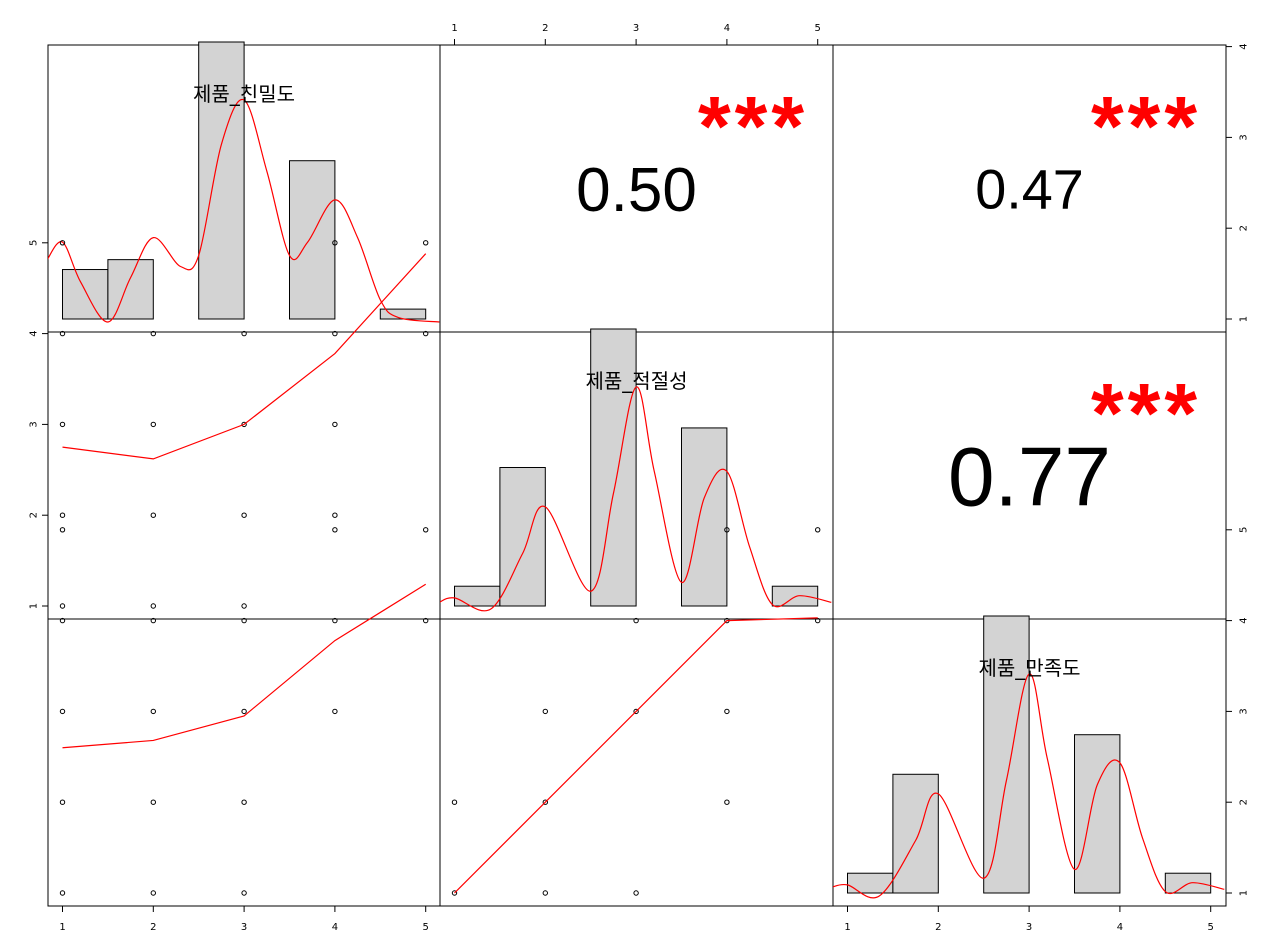 This screenshot has width=1272, height=950. Describe the element at coordinates (244, 94) in the screenshot. I see `variable-label-0: 제품_친밀도` at that location.